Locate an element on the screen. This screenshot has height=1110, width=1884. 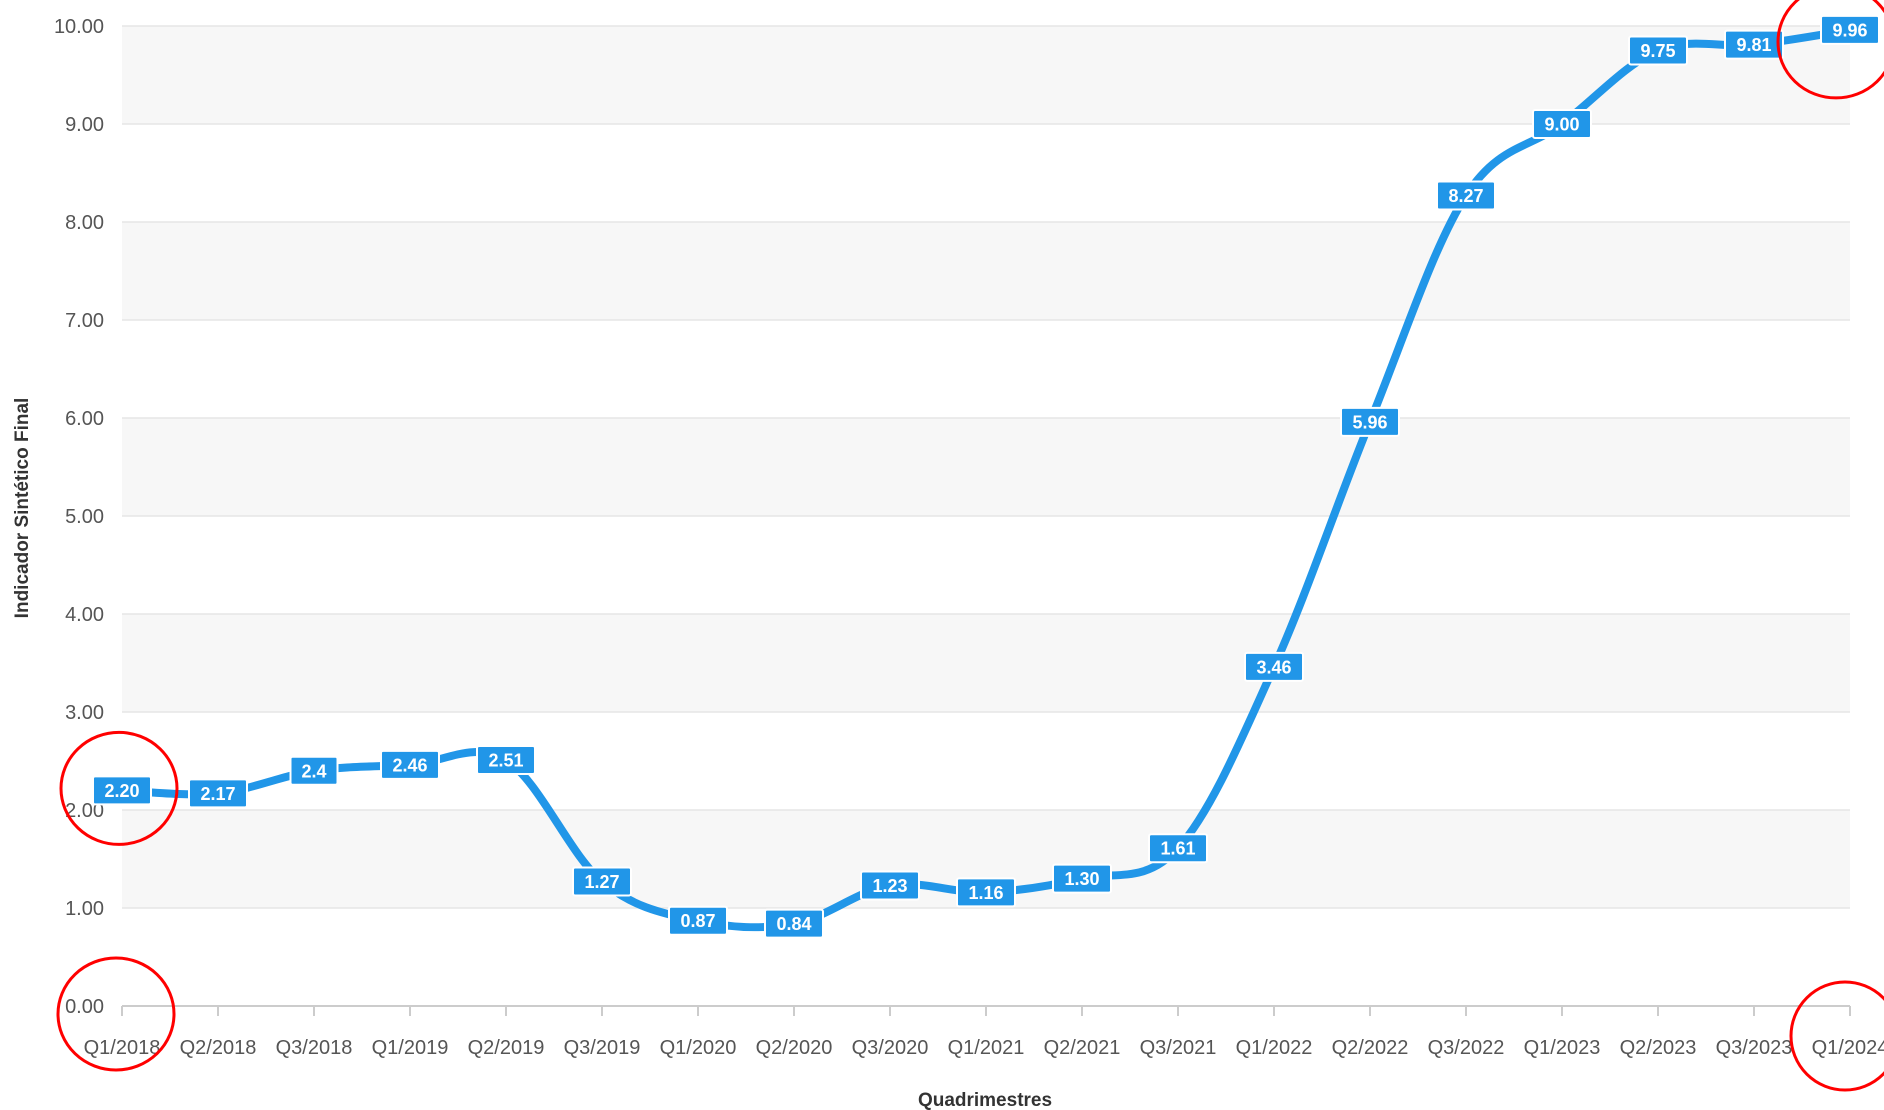
data-label-text: 1.30 is located at coordinates (1081, 879).